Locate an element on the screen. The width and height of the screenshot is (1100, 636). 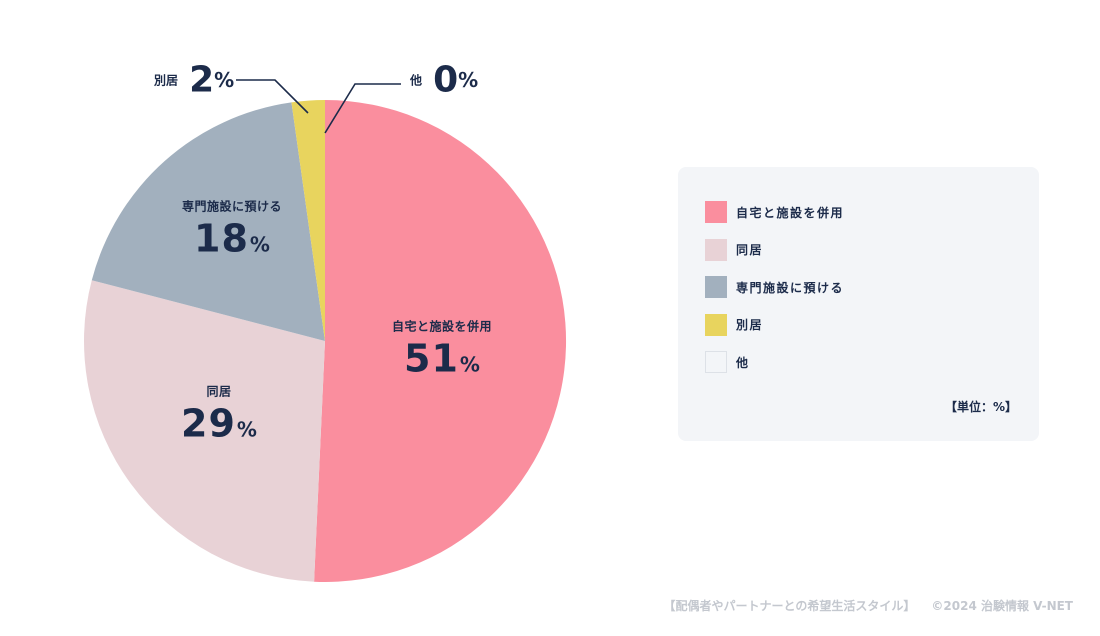
callout-name: 他 is located at coordinates (416, 80).